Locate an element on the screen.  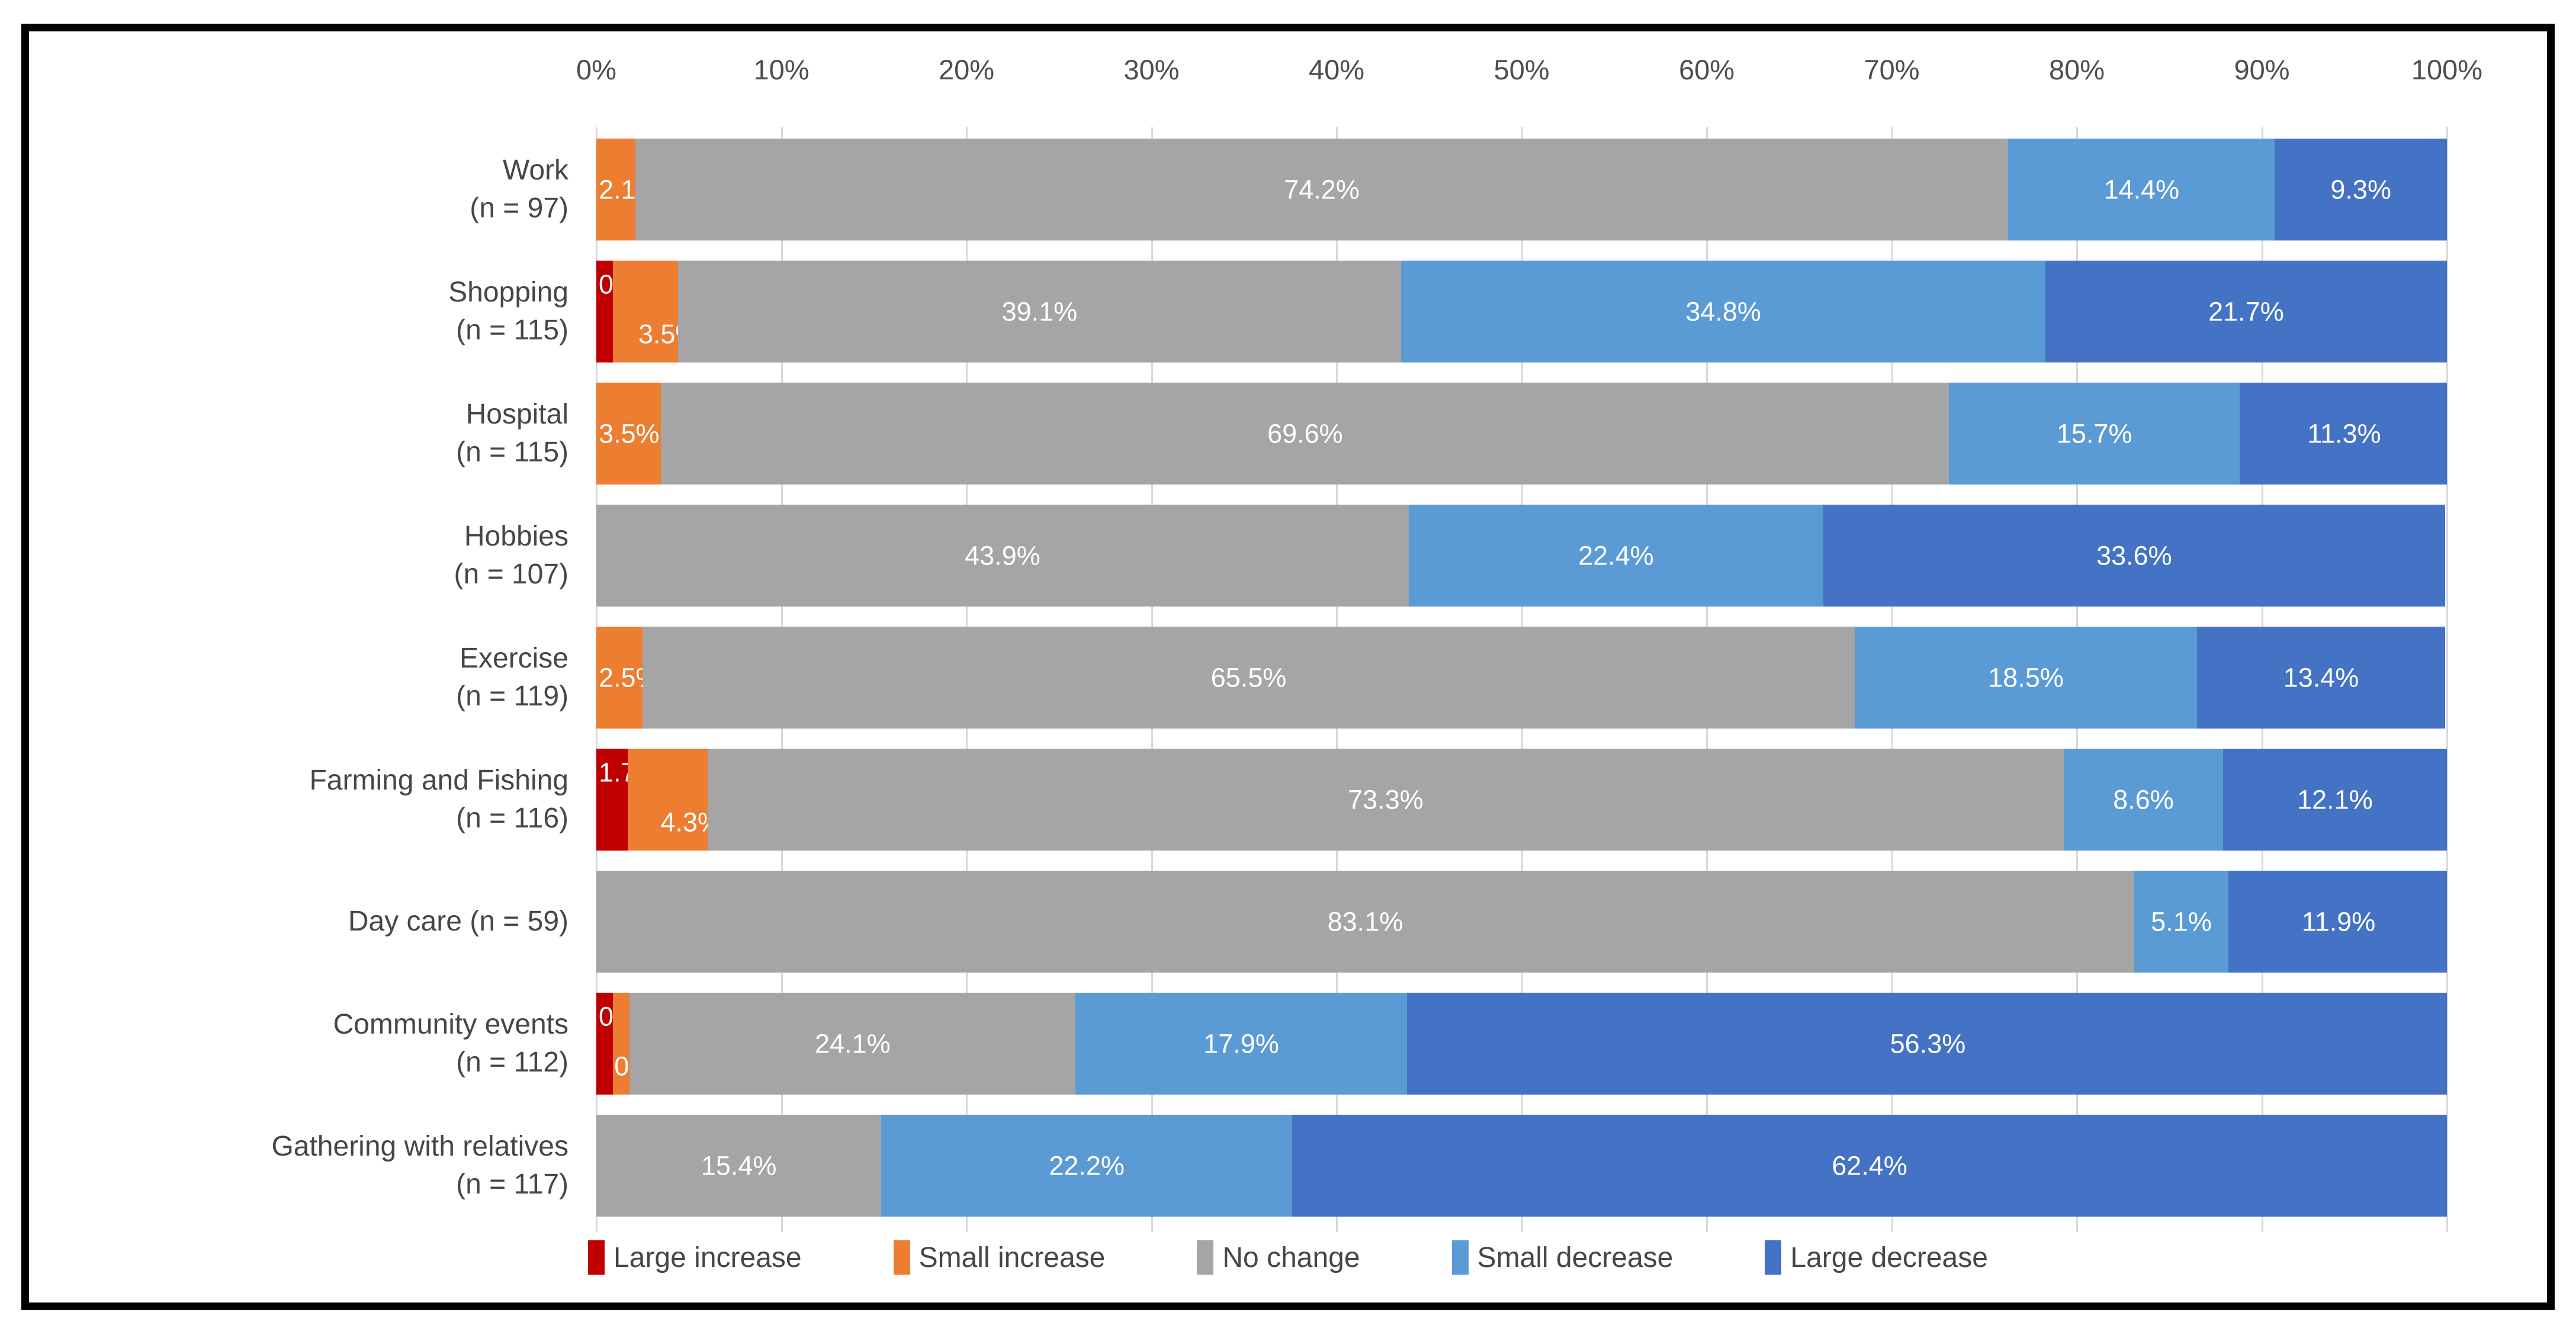
bar-row: 3.5% 69.6% 15.7% 11.3% is located at coordinates (1521, 434).